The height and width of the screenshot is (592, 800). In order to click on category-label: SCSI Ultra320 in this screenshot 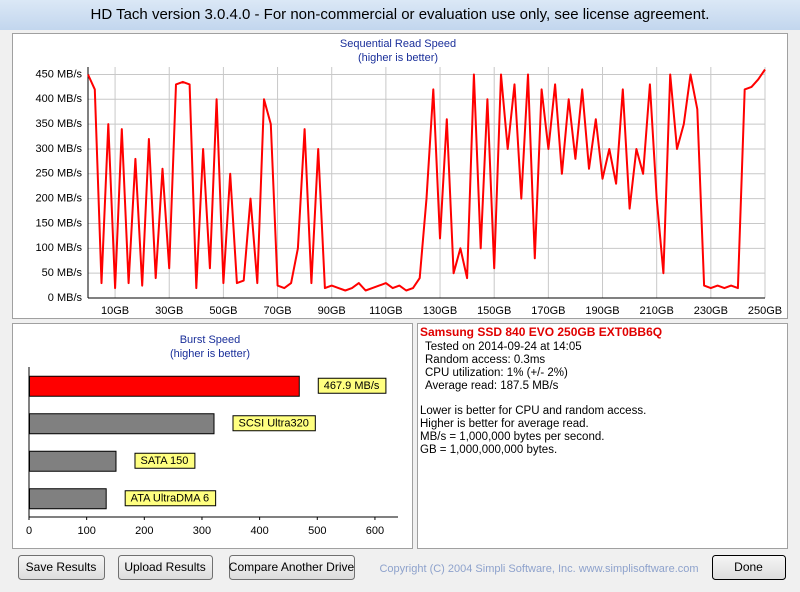, I will do `click(274, 424)`.